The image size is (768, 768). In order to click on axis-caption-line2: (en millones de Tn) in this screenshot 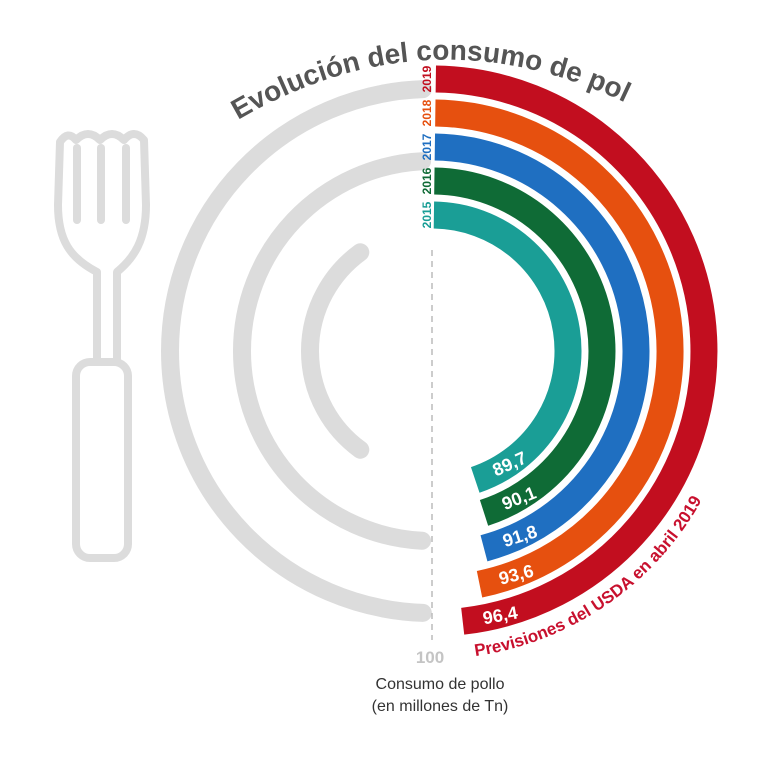, I will do `click(440, 706)`.